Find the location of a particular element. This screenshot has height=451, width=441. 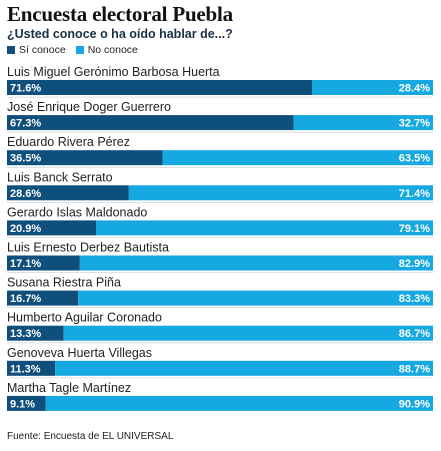

candidate-name: Luis Ernesto Derbez Bautista is located at coordinates (88, 248).